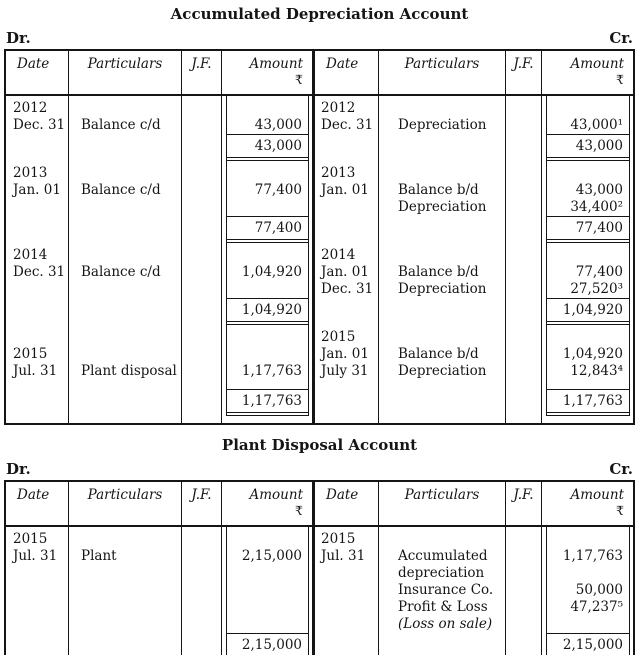  I want to click on amount-strip: 1,04,920 12,843⁴ 1,17,763, so click(588, 370).